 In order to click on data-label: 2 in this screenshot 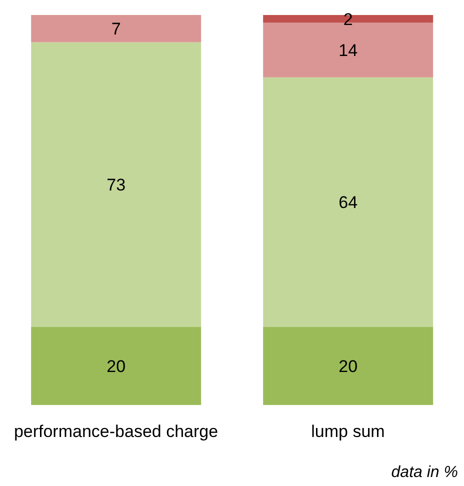, I will do `click(348, 19)`.